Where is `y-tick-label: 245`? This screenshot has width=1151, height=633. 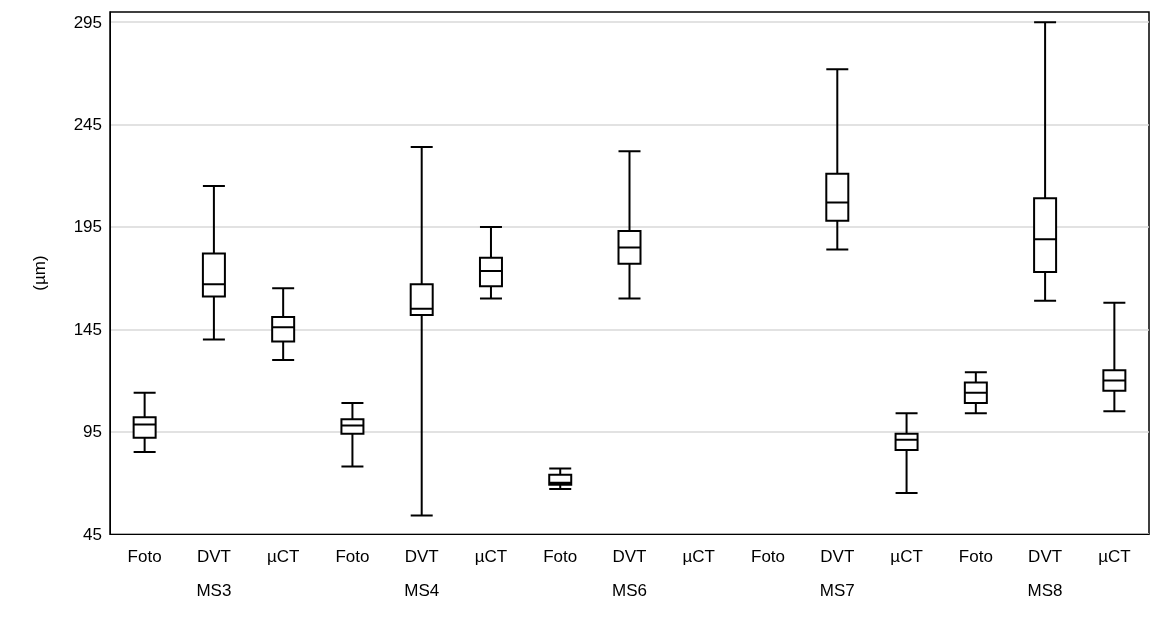 y-tick-label: 245 is located at coordinates (87, 125).